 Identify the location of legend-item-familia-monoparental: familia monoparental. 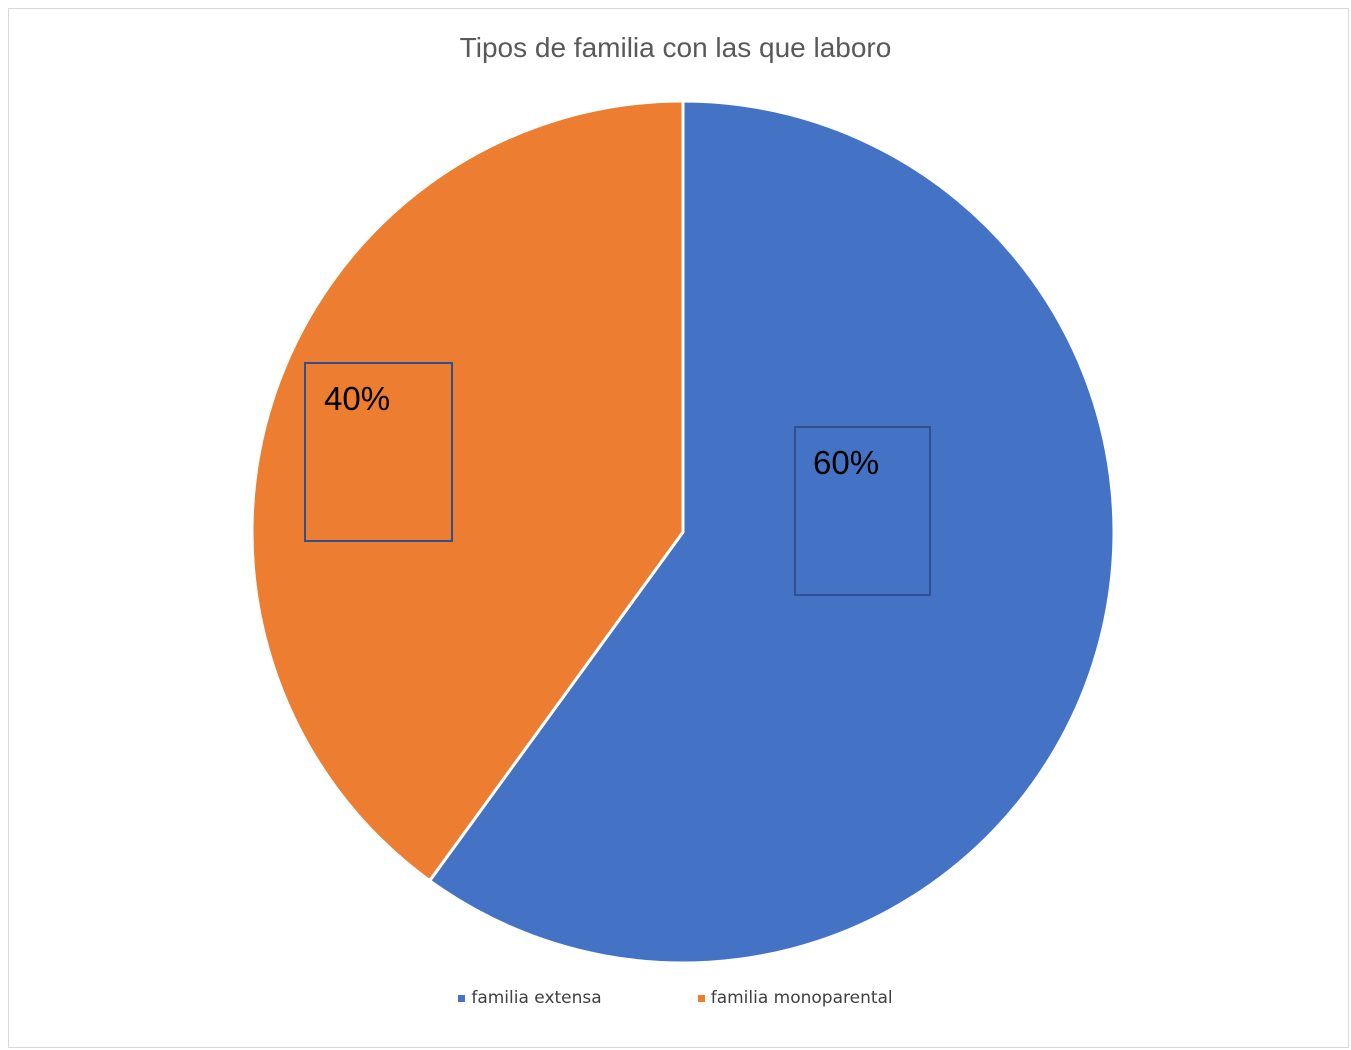
(795, 998).